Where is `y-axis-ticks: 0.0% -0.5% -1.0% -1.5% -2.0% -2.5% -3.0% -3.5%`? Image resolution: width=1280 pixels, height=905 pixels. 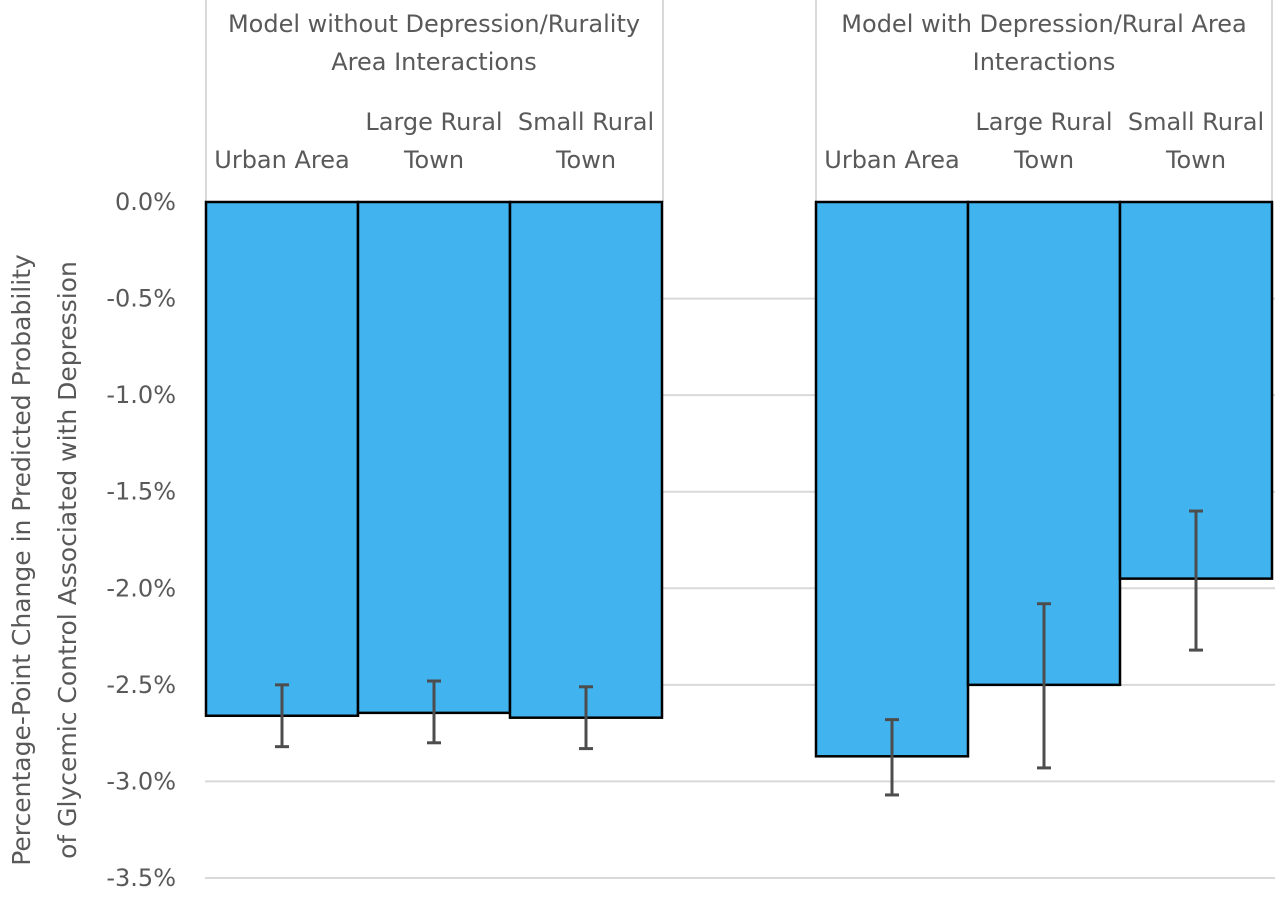
y-axis-ticks: 0.0% -0.5% -1.0% -1.5% -2.0% -2.5% -3.0% -3.5% is located at coordinates (141, 540).